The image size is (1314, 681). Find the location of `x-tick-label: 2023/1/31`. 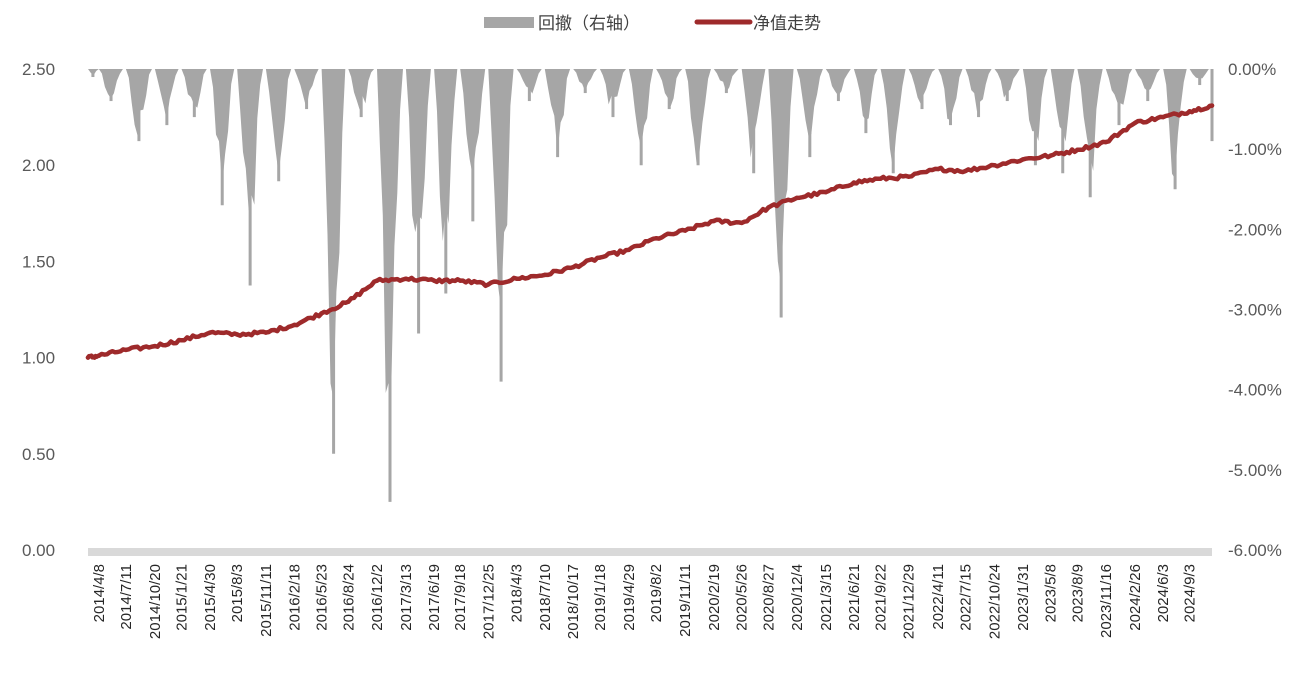

x-tick-label: 2023/1/31 is located at coordinates (1023, 597).